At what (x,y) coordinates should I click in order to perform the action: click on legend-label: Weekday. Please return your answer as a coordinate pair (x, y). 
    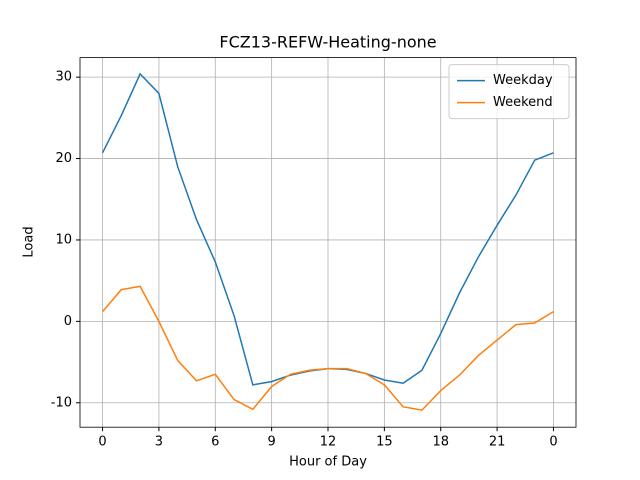
    Looking at the image, I should click on (523, 80).